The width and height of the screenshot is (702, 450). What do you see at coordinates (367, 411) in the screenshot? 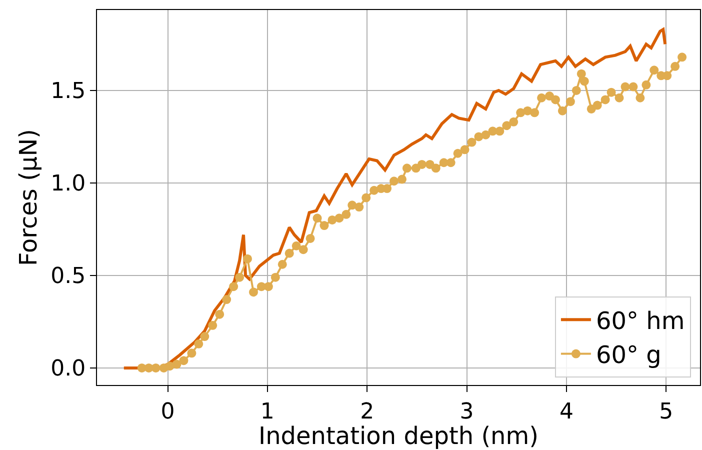
I see `x-tick-label: 2` at bounding box center [367, 411].